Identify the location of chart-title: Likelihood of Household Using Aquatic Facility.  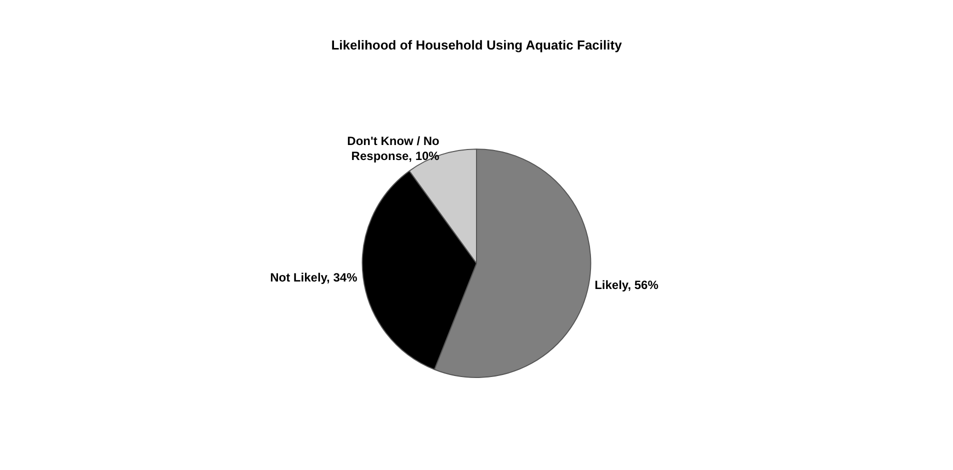
(477, 44).